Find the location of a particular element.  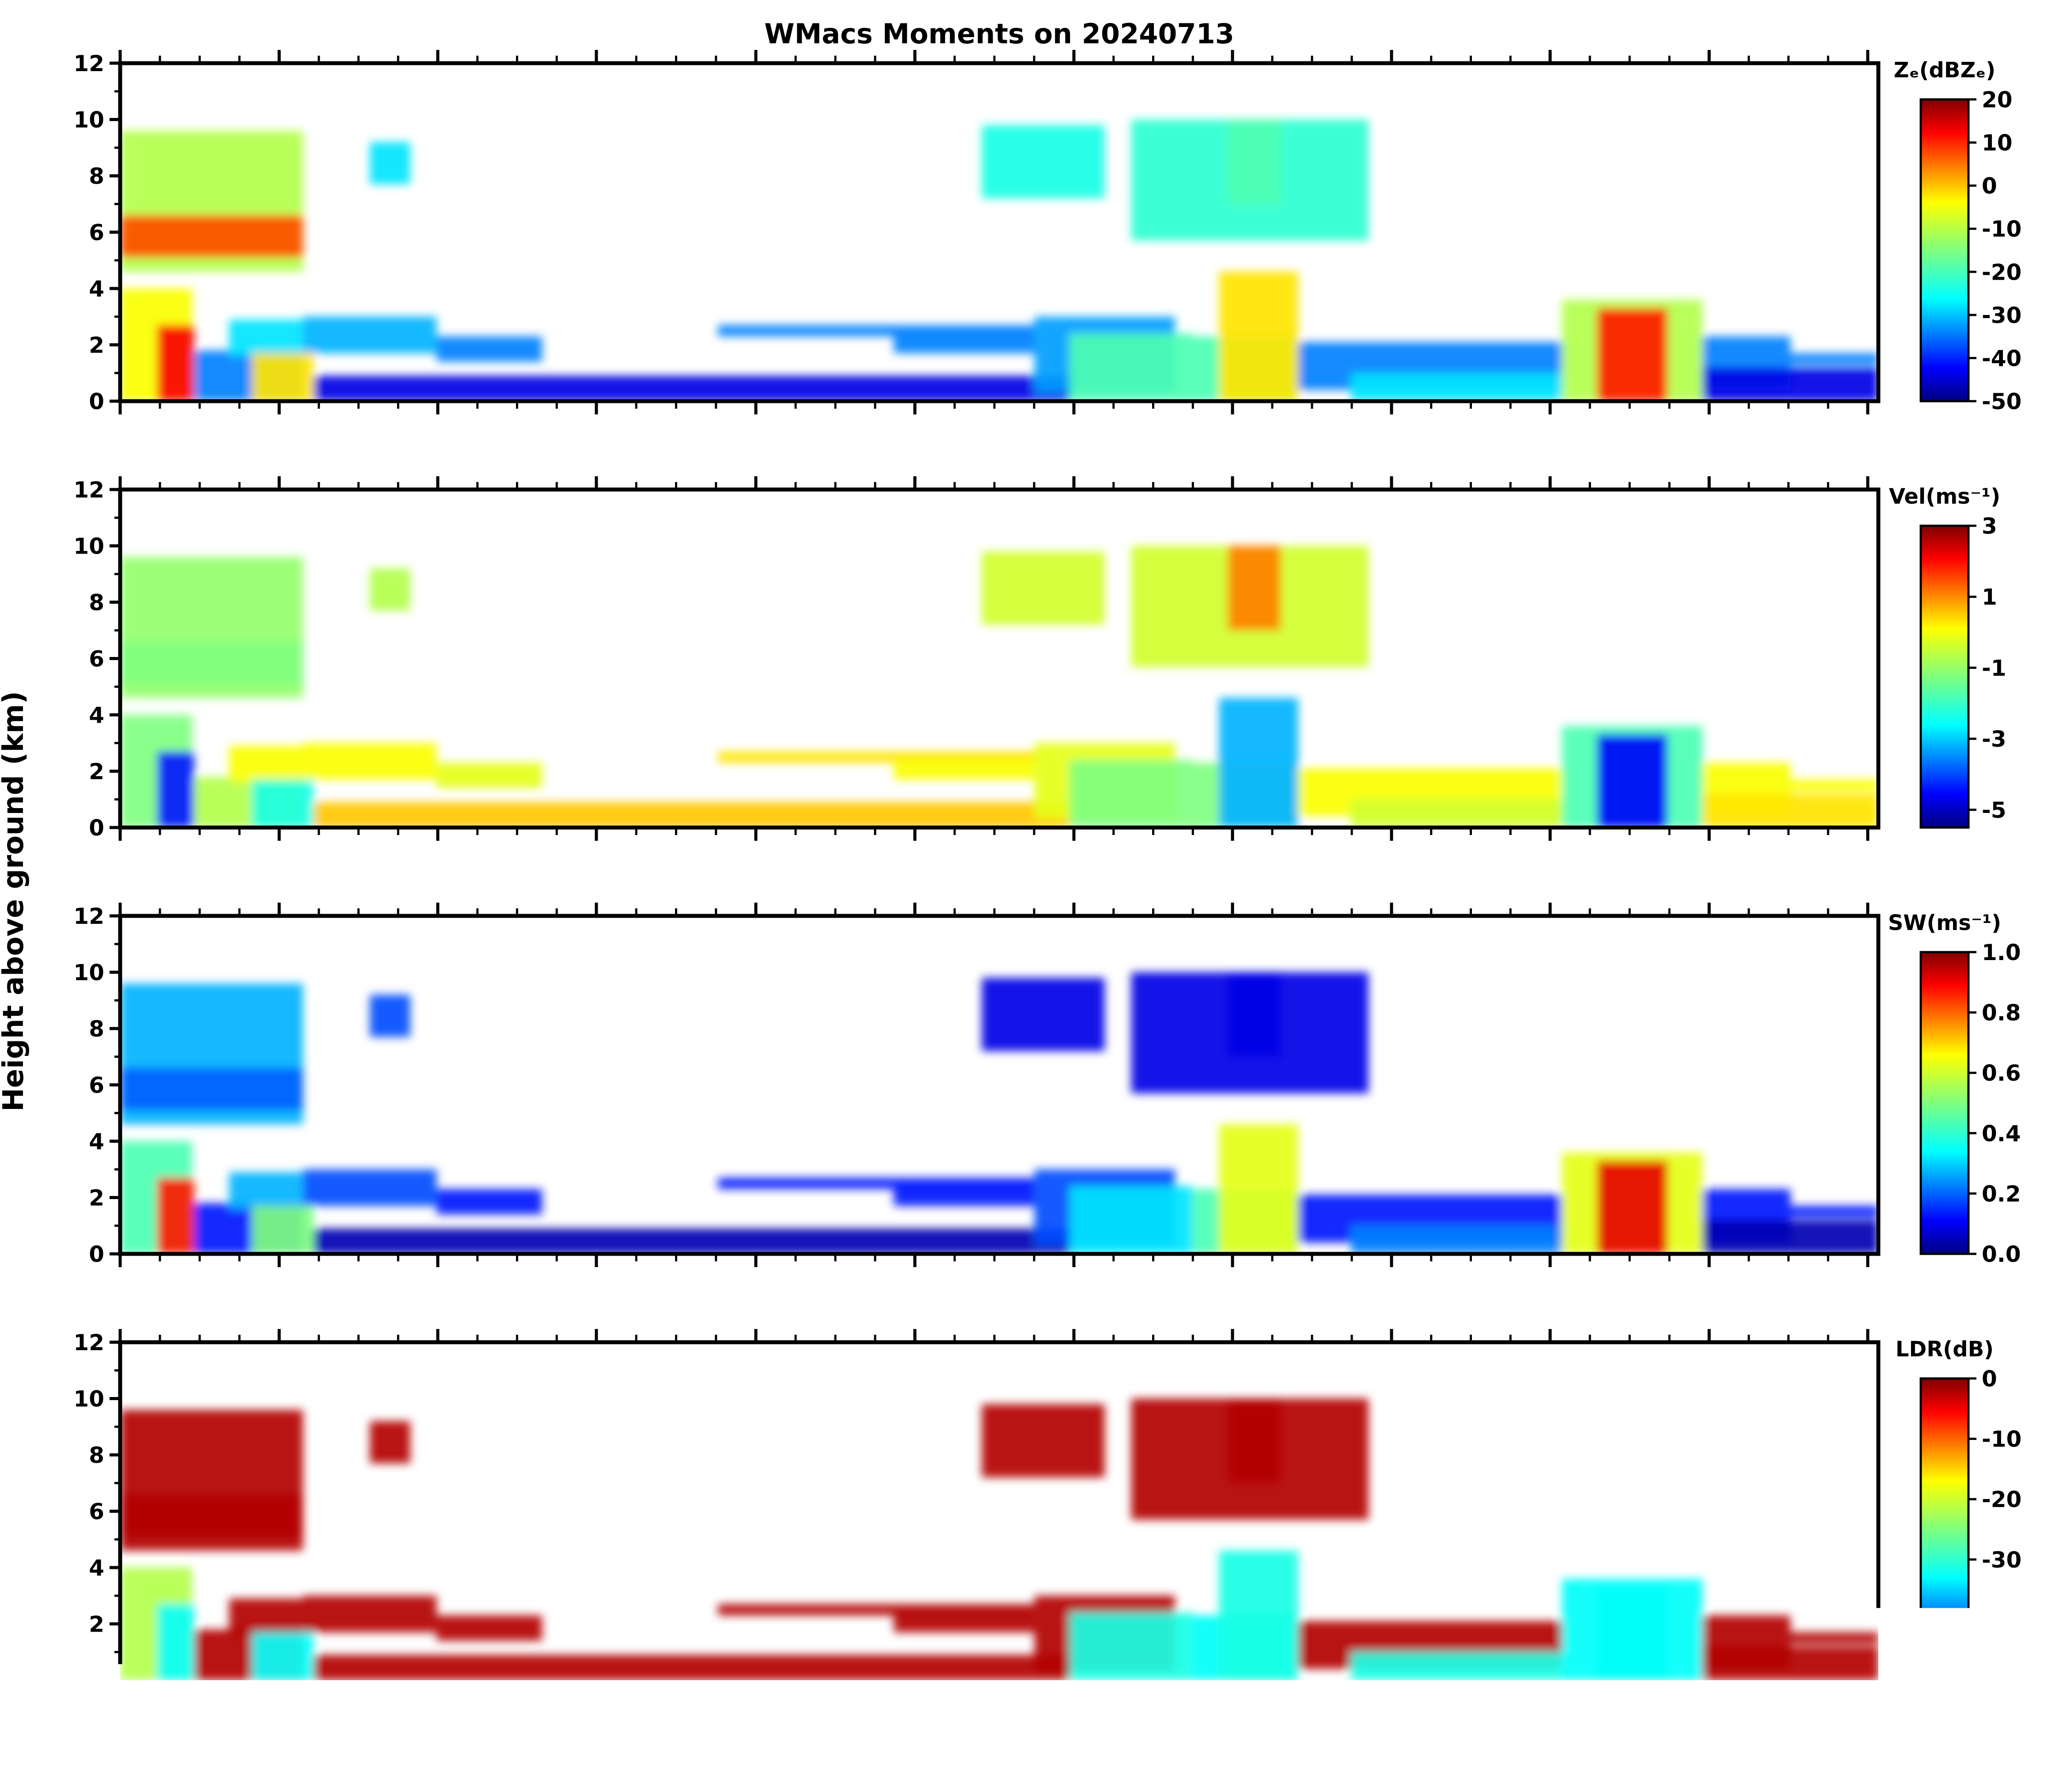

x-tick-label: 02:06 is located at coordinates (279, 1711).